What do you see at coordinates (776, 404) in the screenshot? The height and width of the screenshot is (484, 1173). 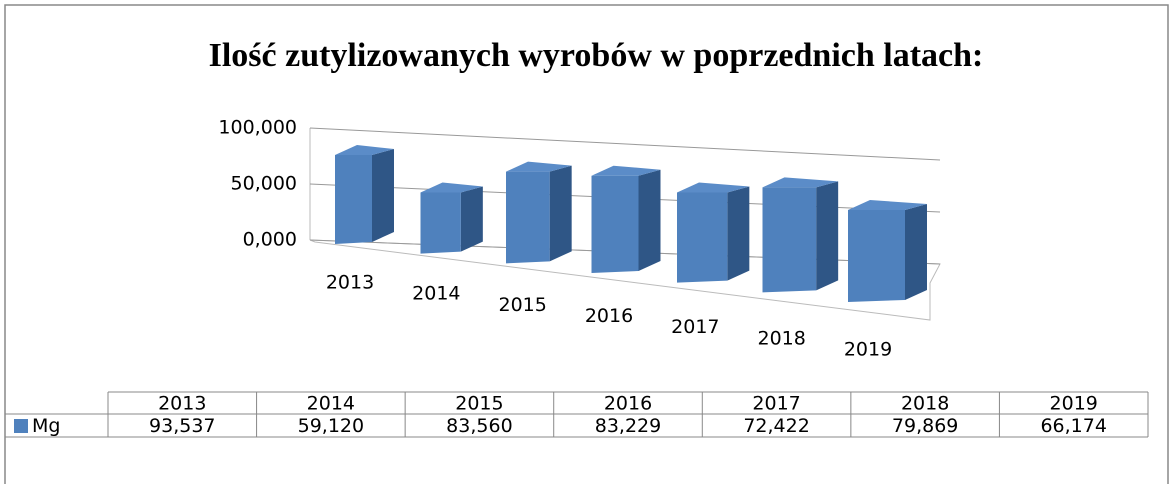 I see `table-header: 2017` at bounding box center [776, 404].